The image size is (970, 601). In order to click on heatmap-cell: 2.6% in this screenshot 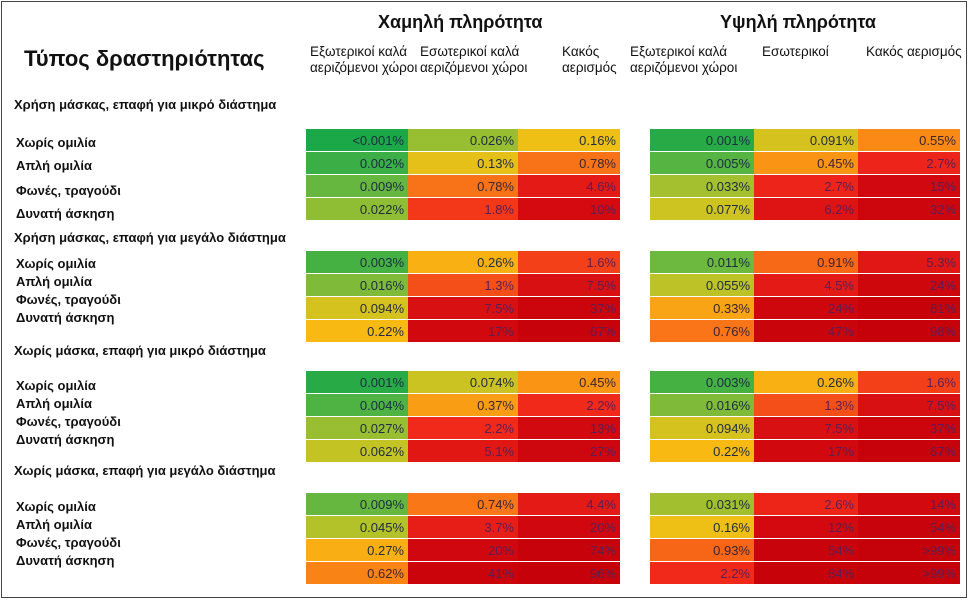, I will do `click(806, 504)`.